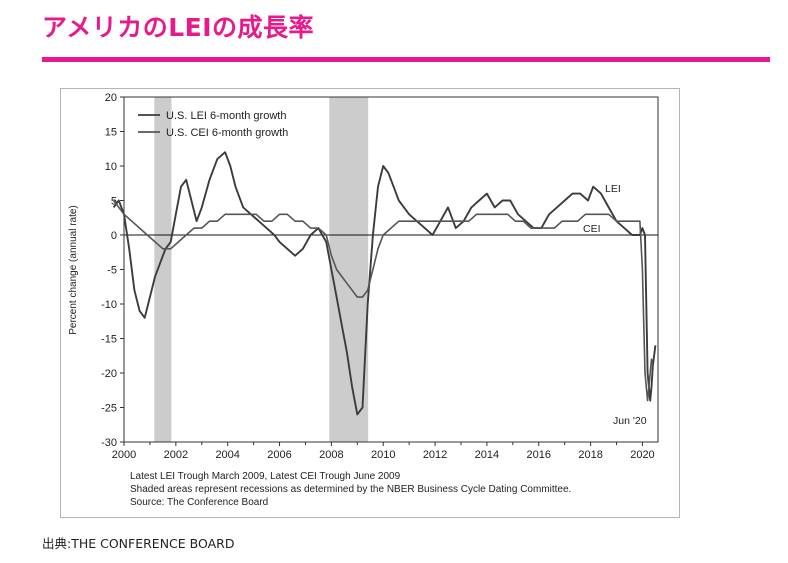  What do you see at coordinates (124, 455) in the screenshot?
I see `x-tick-label: 2000` at bounding box center [124, 455].